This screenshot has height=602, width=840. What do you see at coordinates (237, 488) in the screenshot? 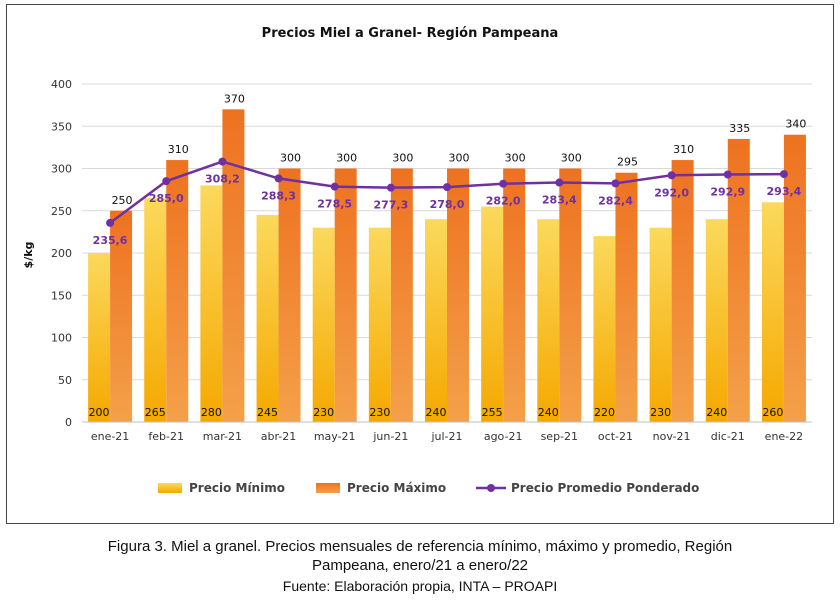
I see `legend-label: Precio Mínimo` at bounding box center [237, 488].